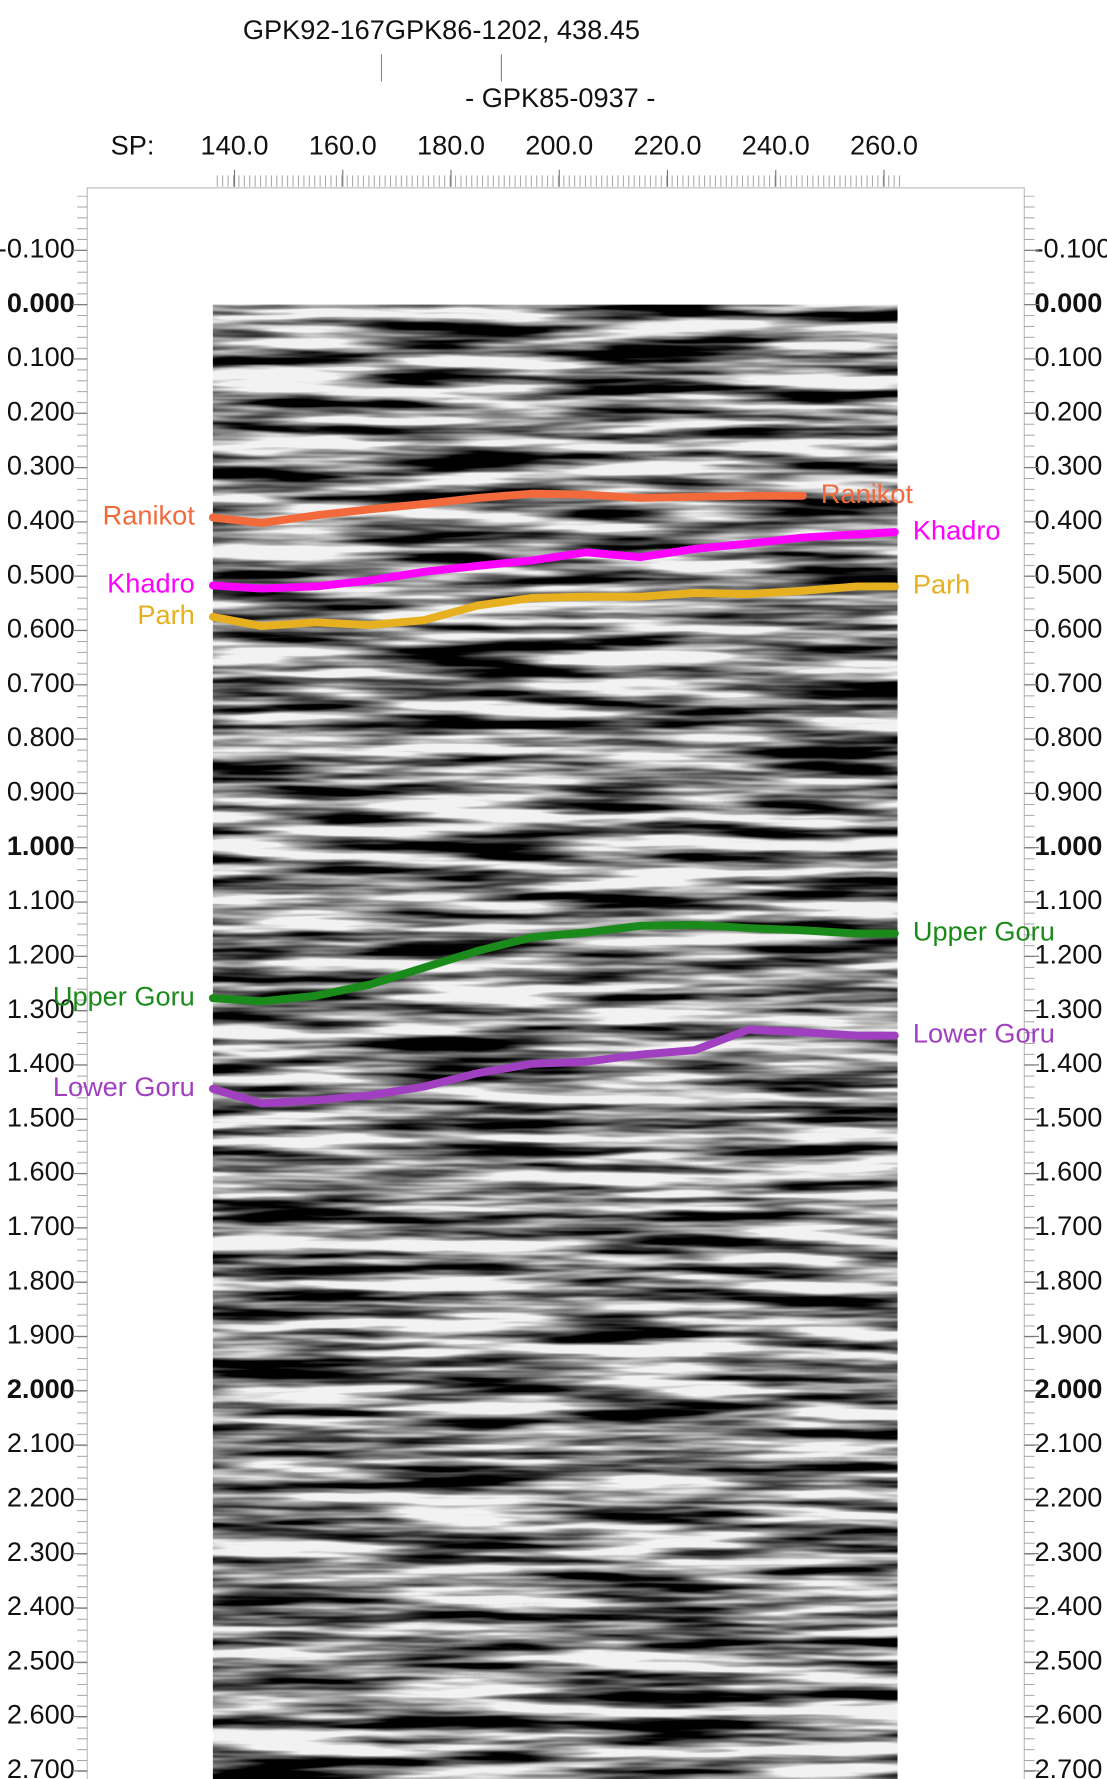 The image size is (1107, 1779). Describe the element at coordinates (41, 1225) in the screenshot. I see `y-tick-label: 1.700` at that location.